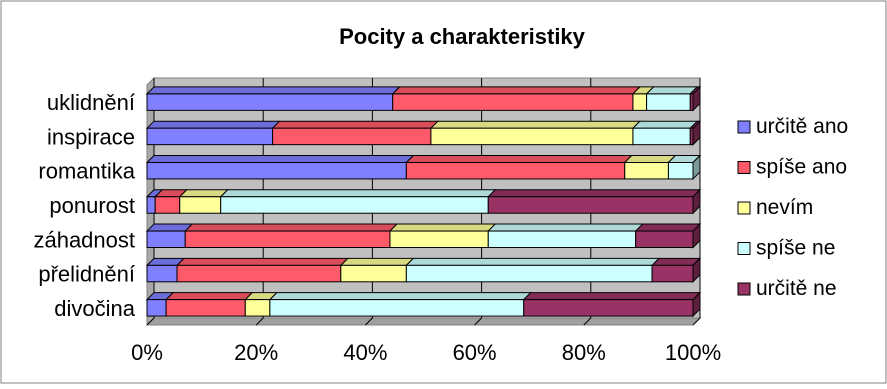 The height and width of the screenshot is (389, 887). Describe the element at coordinates (802, 126) in the screenshot. I see `legend-label: určitě ano` at that location.